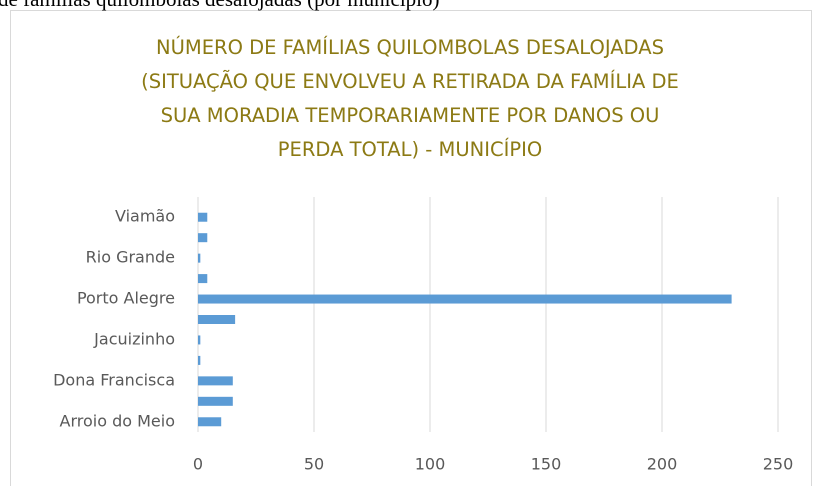 The height and width of the screenshot is (486, 813). What do you see at coordinates (145, 216) in the screenshot?
I see `y-tick-label: Viamão` at bounding box center [145, 216].